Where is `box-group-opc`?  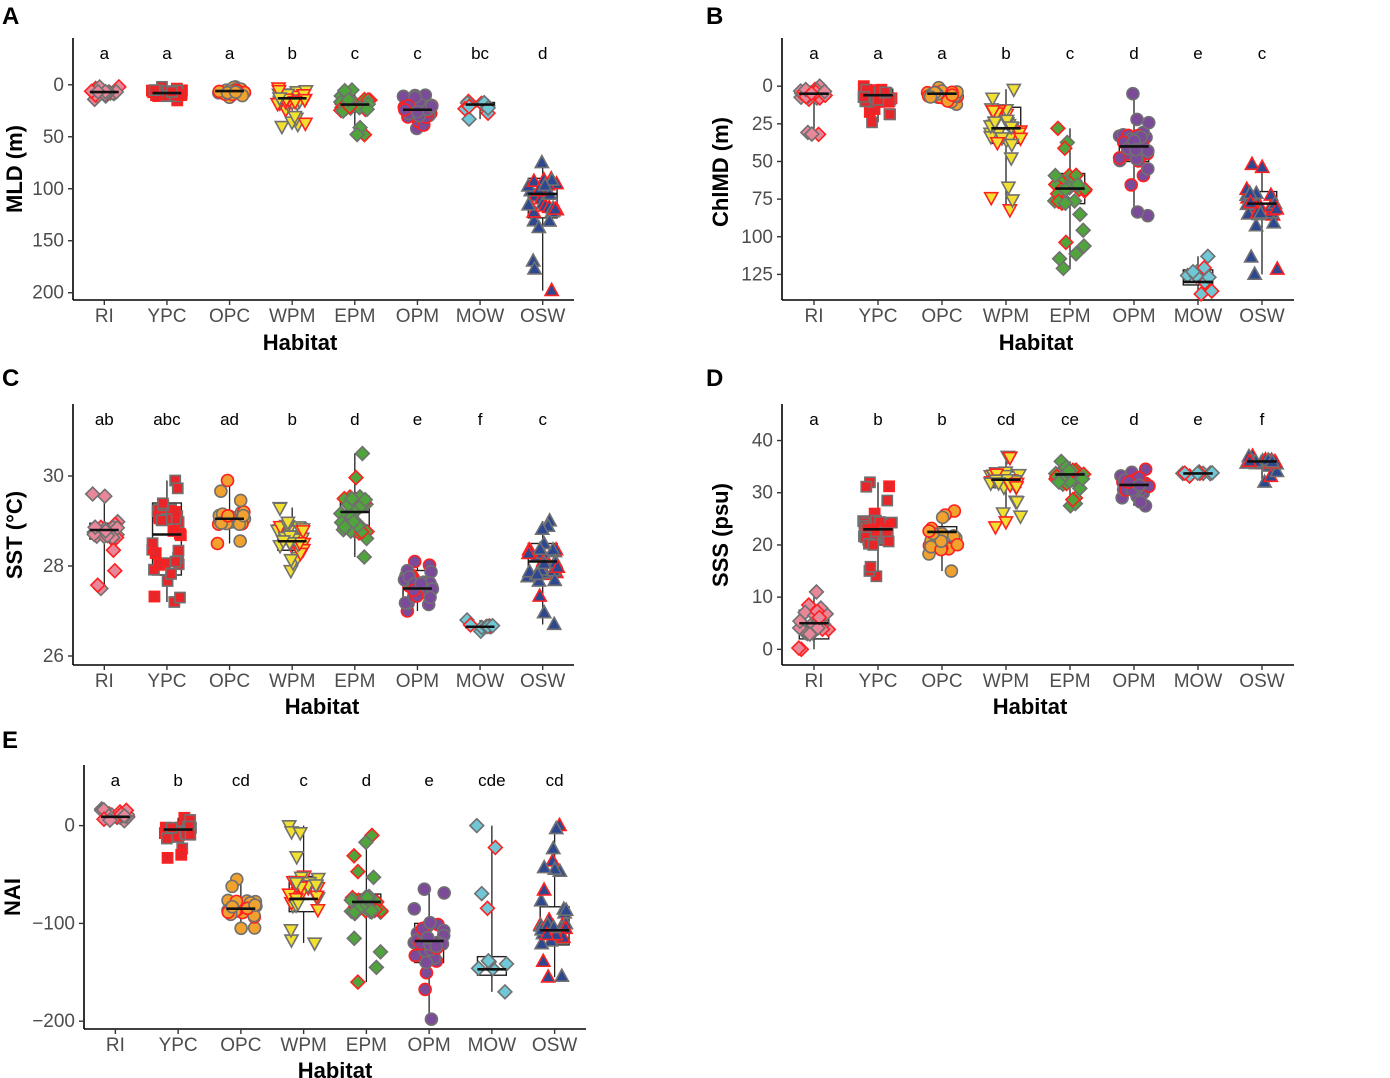
box-group-opc is located at coordinates (942, 96).